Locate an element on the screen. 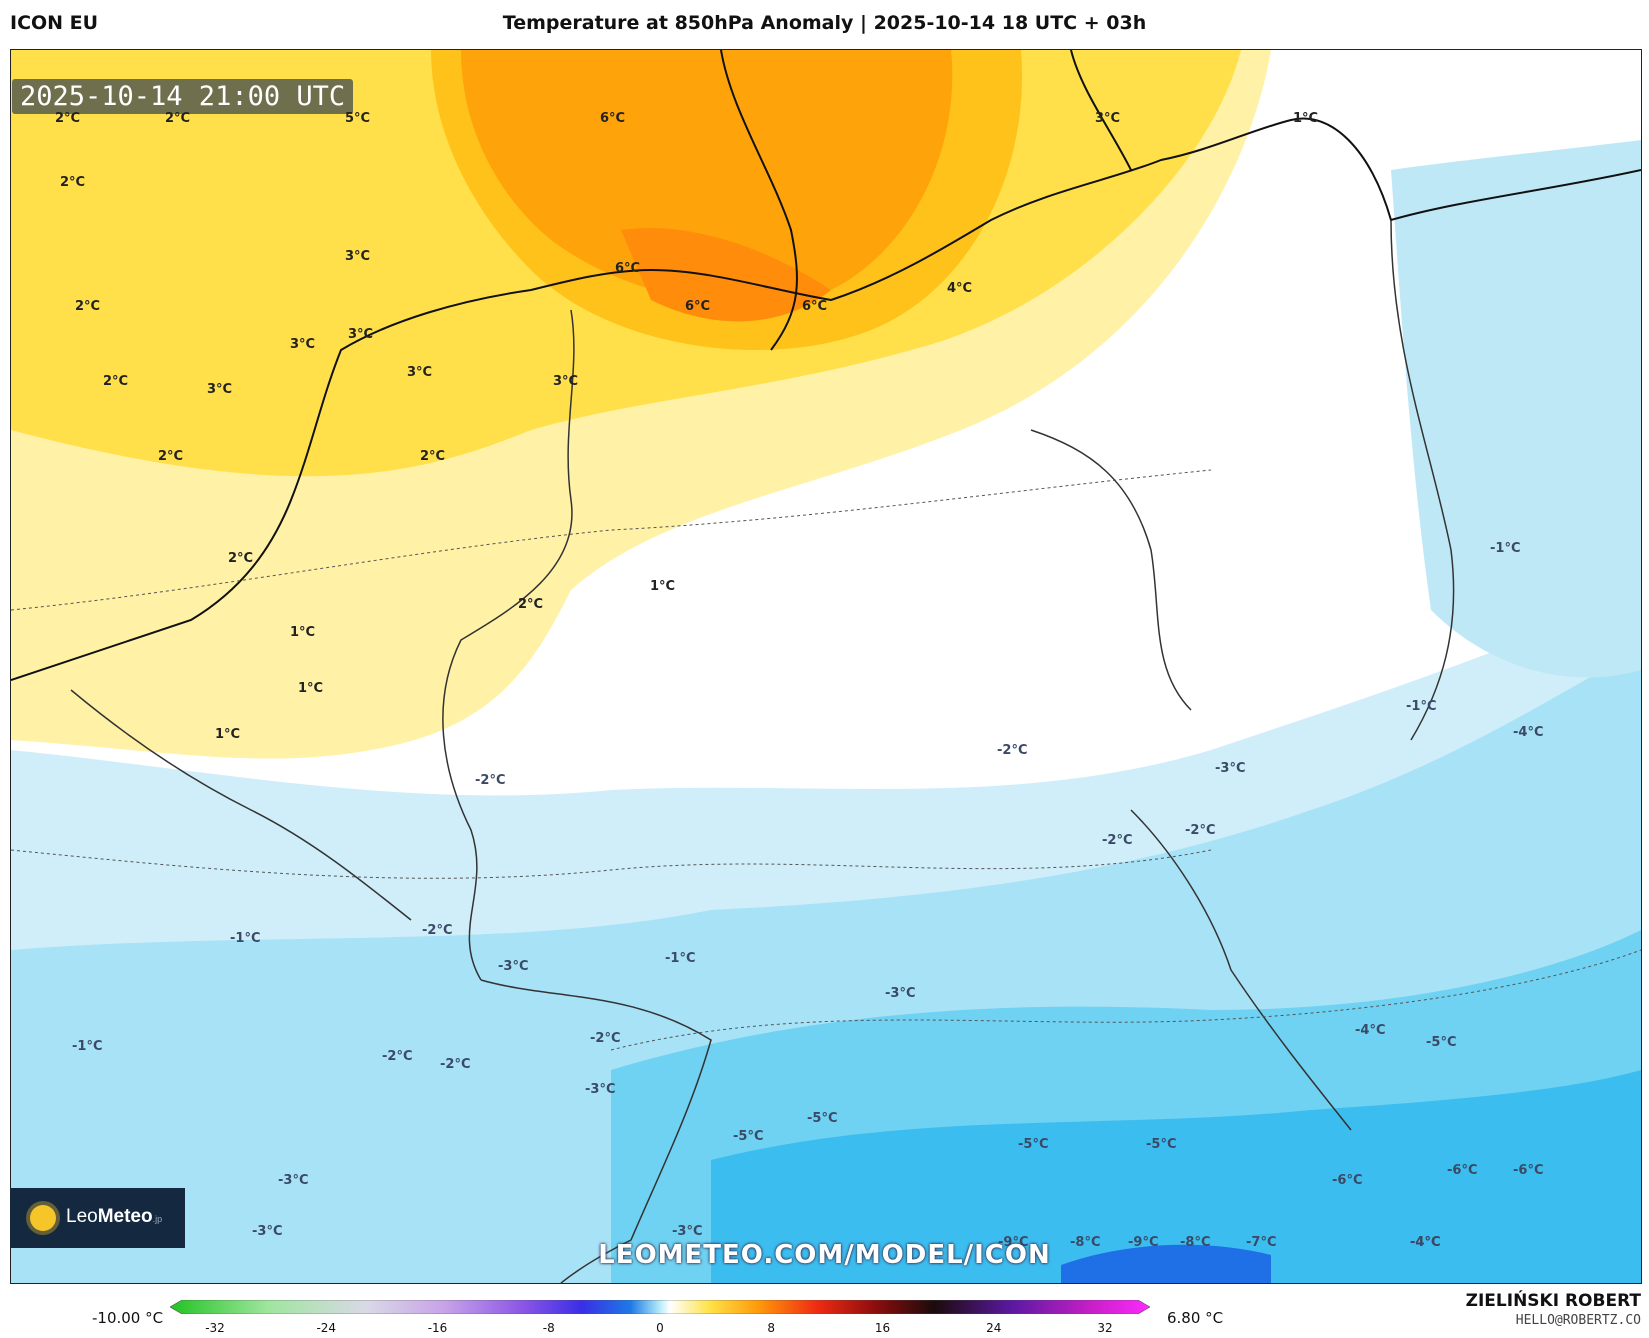 The height and width of the screenshot is (1338, 1649). colorbar is located at coordinates (660, 1307).